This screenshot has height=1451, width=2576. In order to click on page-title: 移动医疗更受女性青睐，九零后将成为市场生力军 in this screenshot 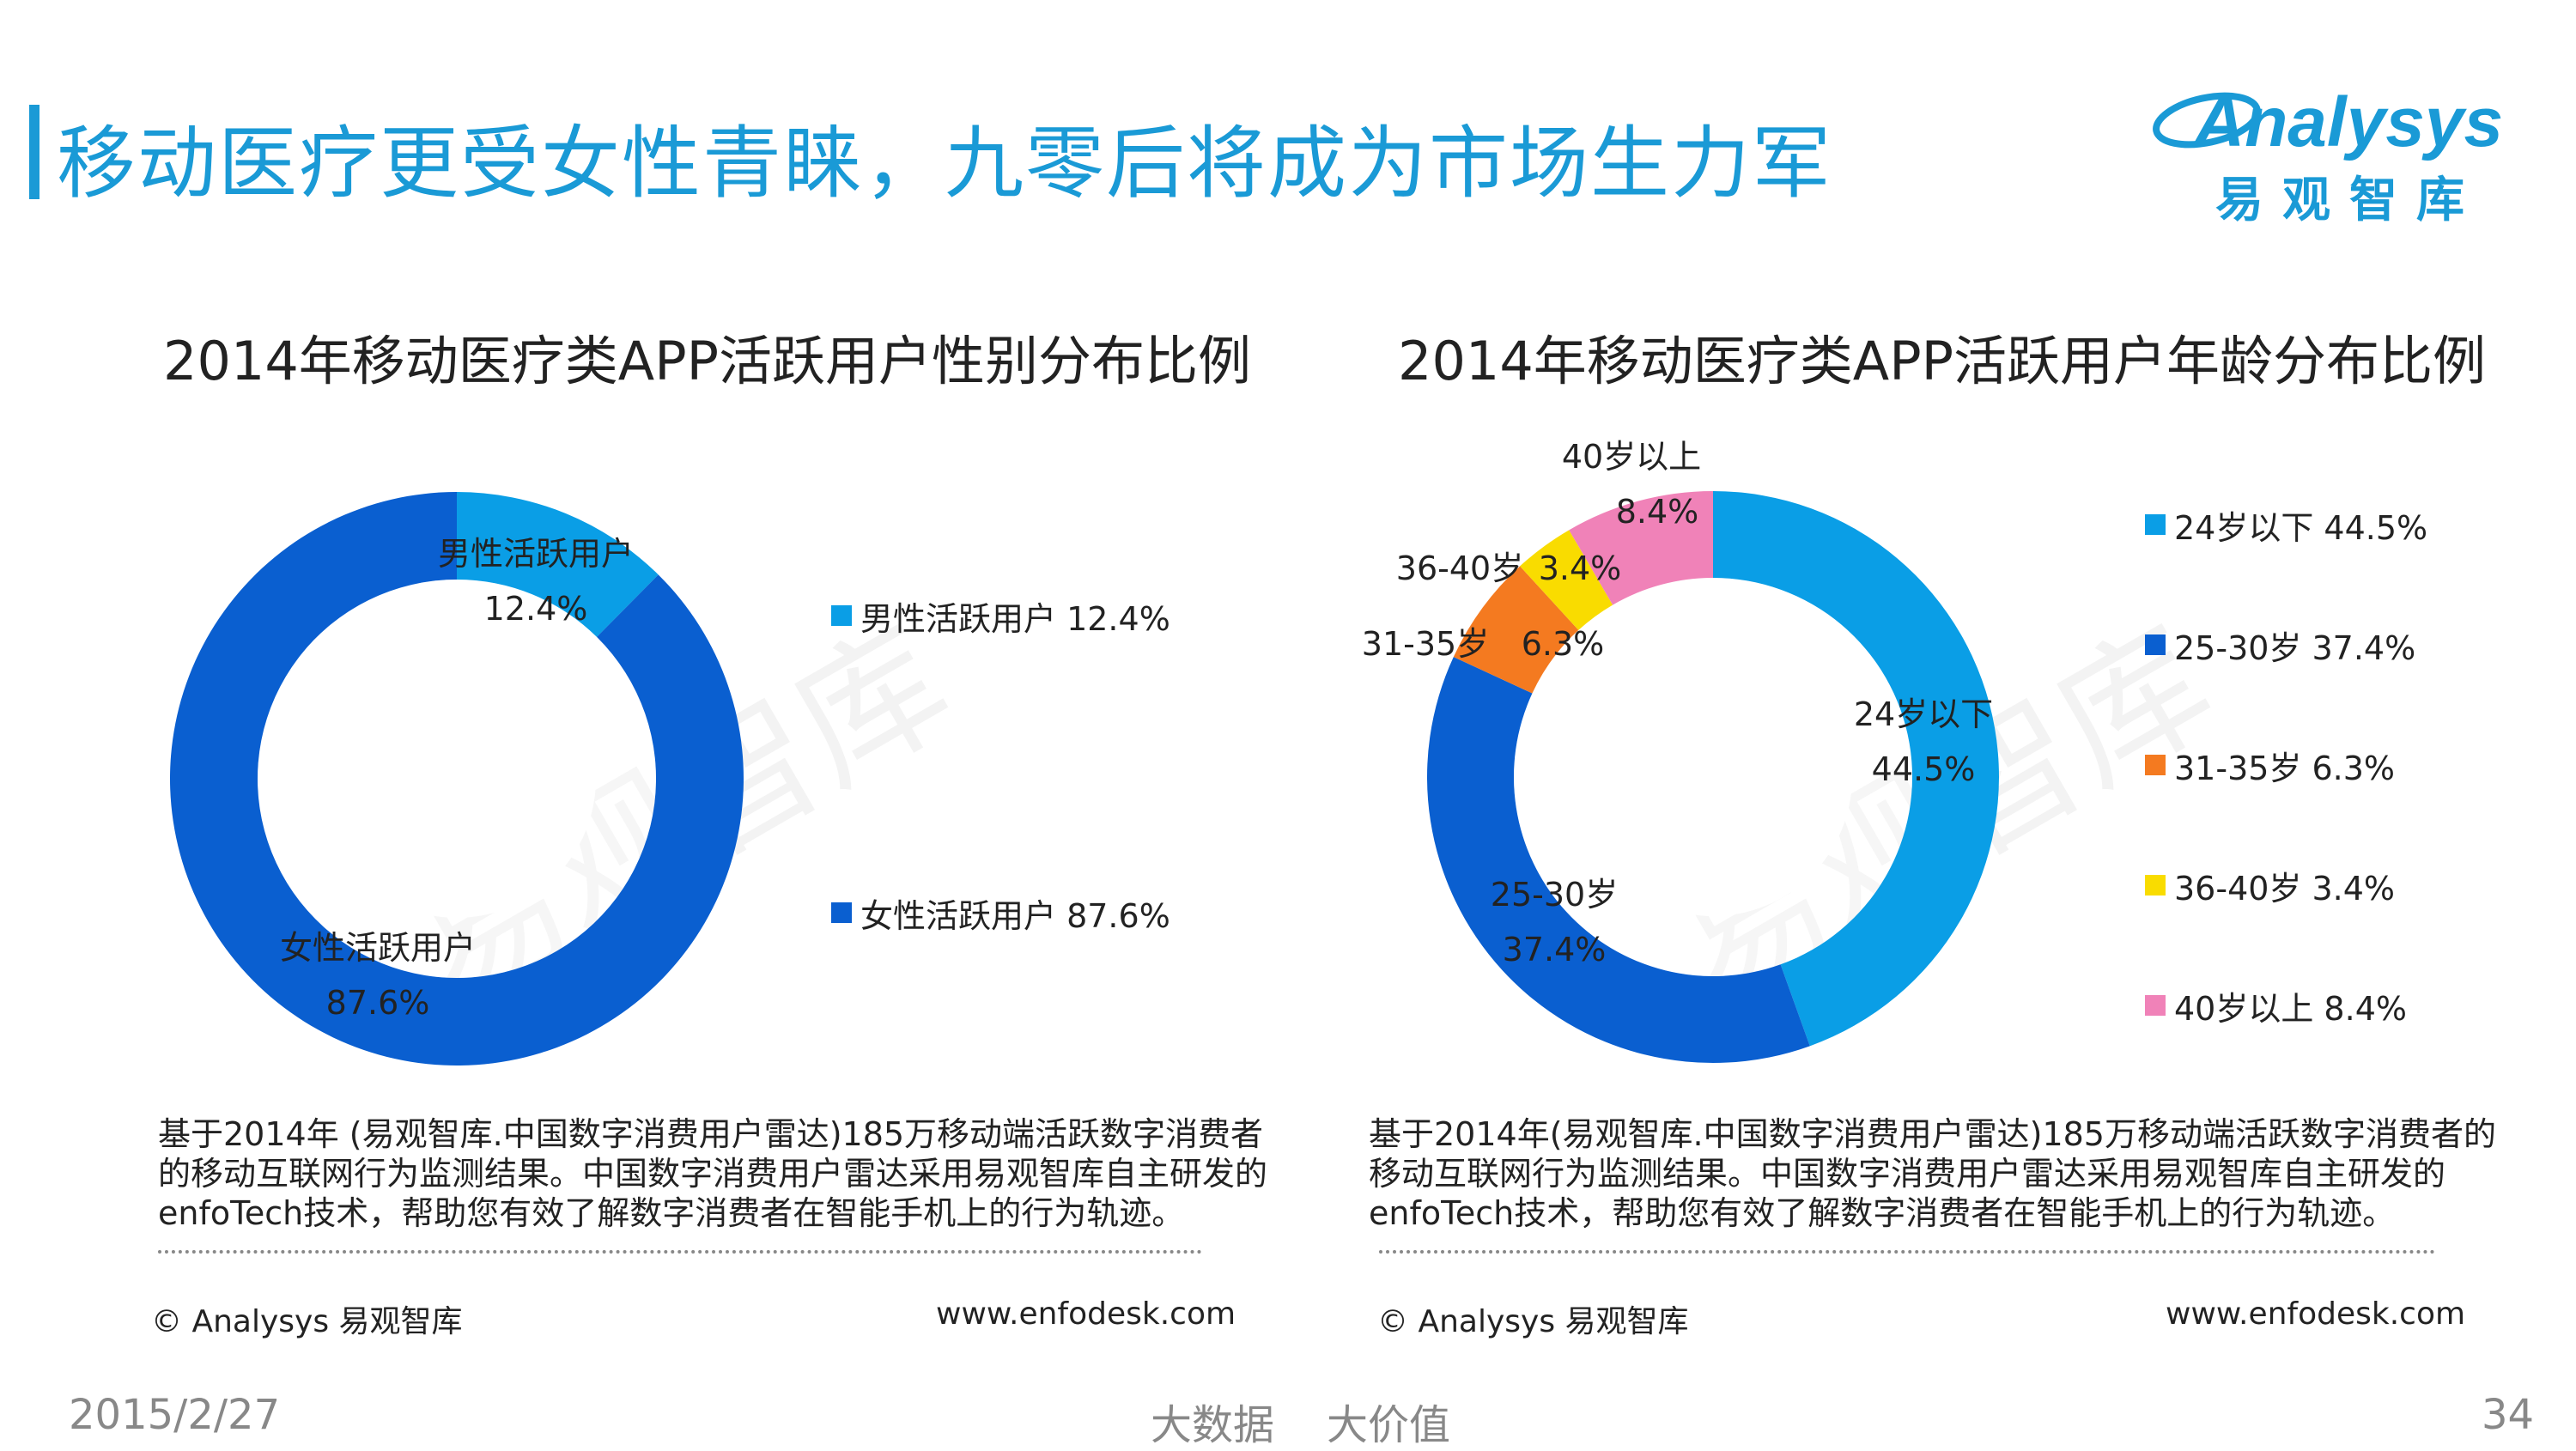, I will do `click(945, 164)`.